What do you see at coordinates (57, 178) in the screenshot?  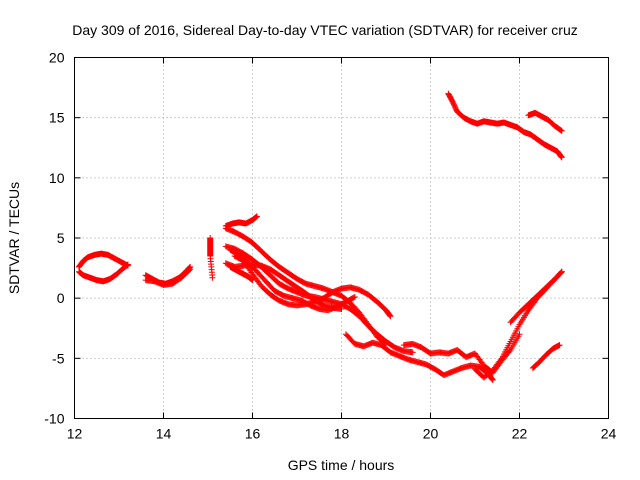 I see `y-tick-label: 10` at bounding box center [57, 178].